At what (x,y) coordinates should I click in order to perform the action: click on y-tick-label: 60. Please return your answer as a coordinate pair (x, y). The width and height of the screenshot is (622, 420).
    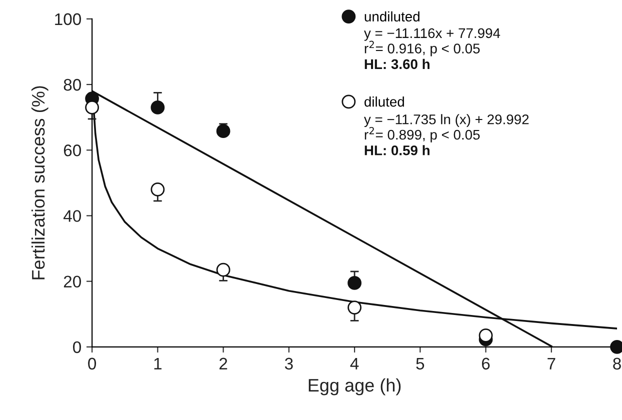
    Looking at the image, I should click on (72, 150).